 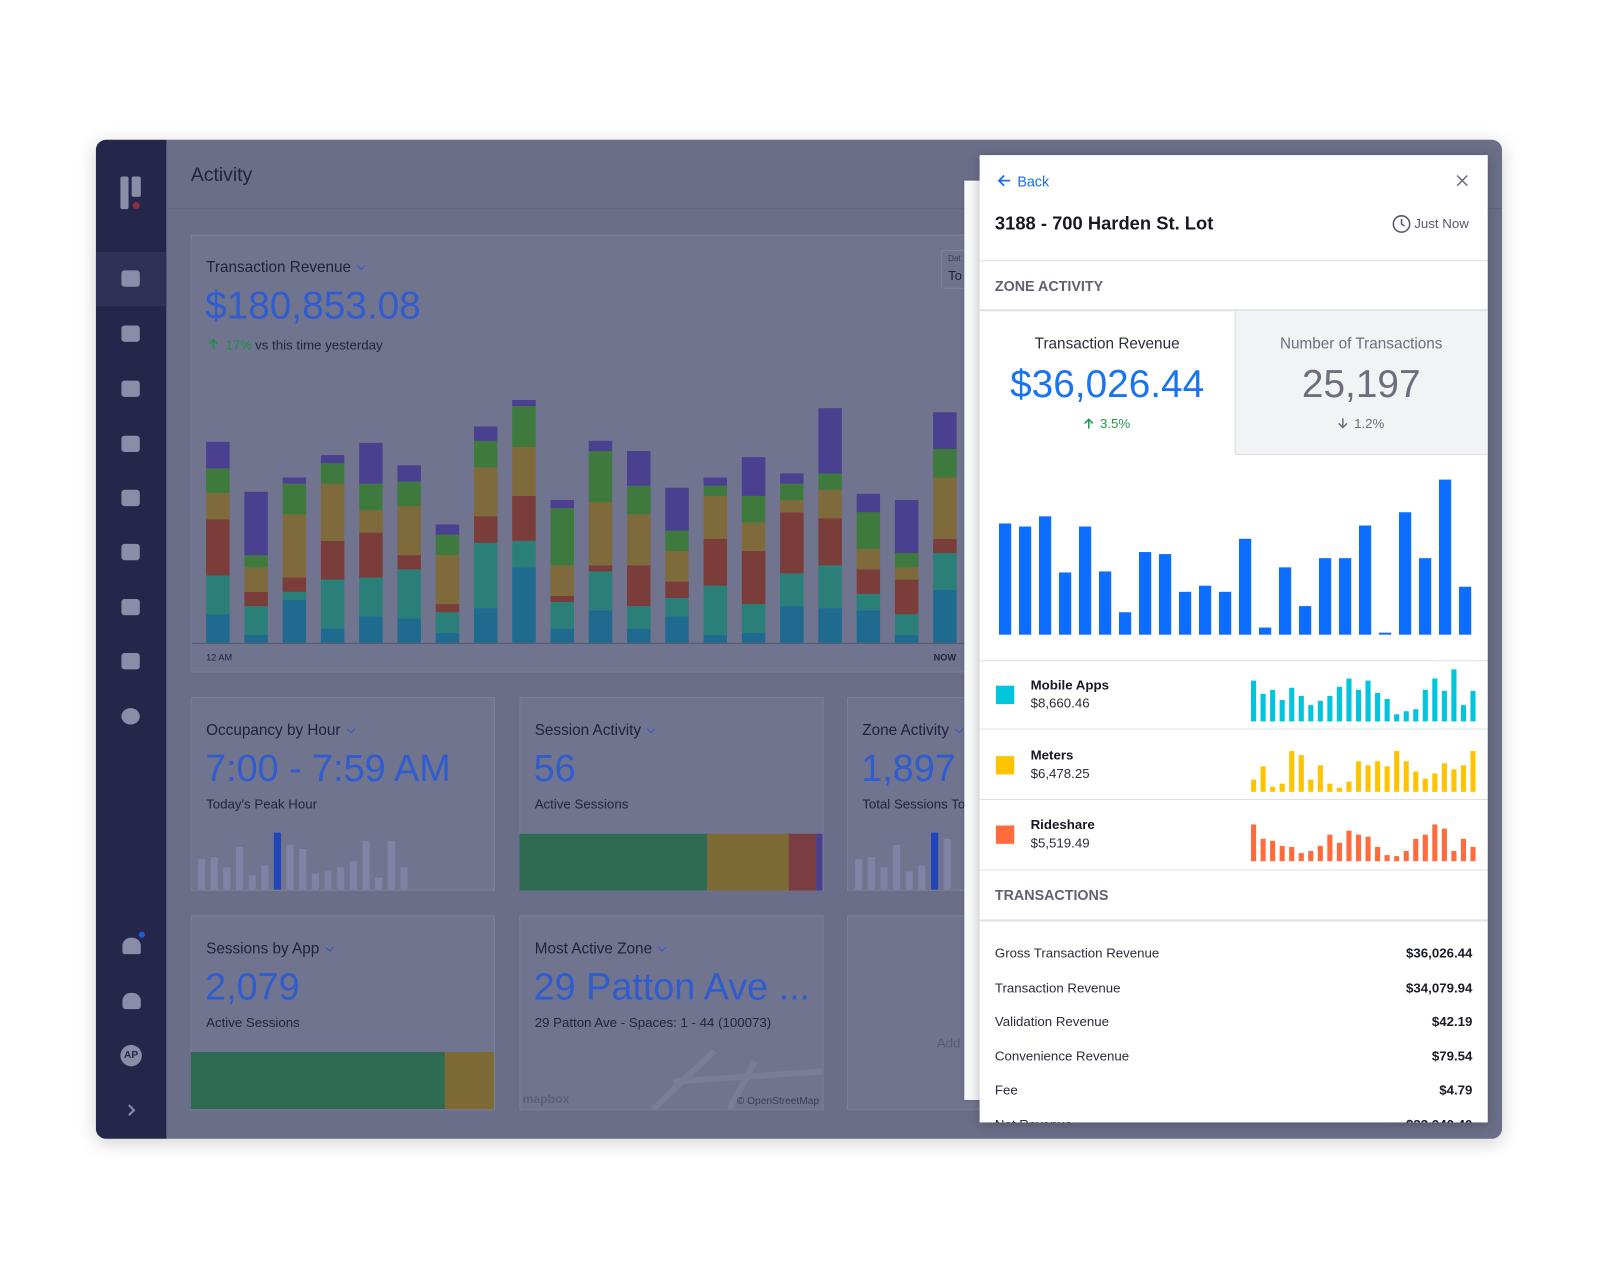 I want to click on nav-settings, so click(x=130, y=716).